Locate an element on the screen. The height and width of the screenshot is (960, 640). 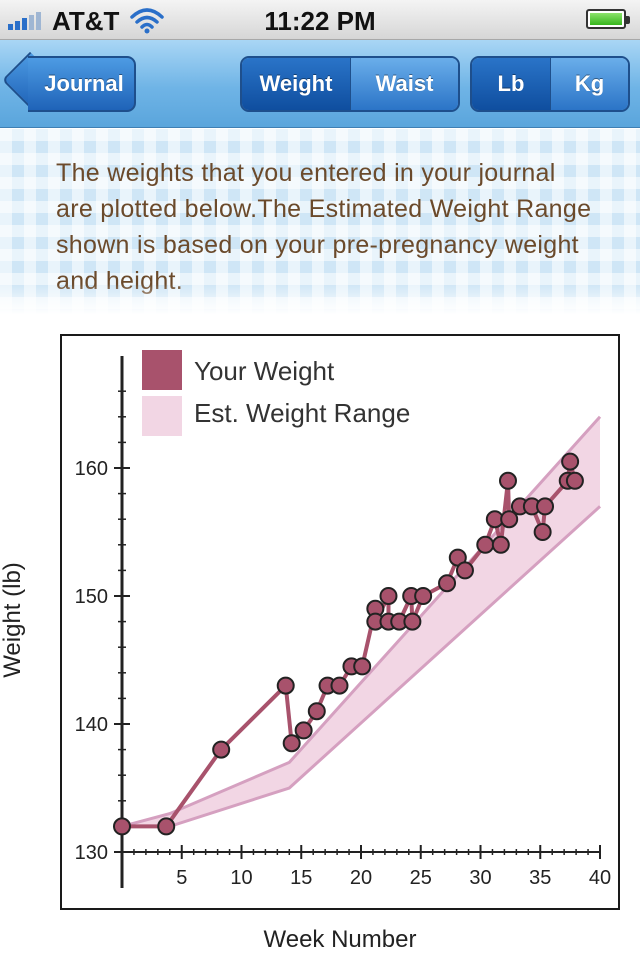
clock: 11:22 PM is located at coordinates (320, 21).